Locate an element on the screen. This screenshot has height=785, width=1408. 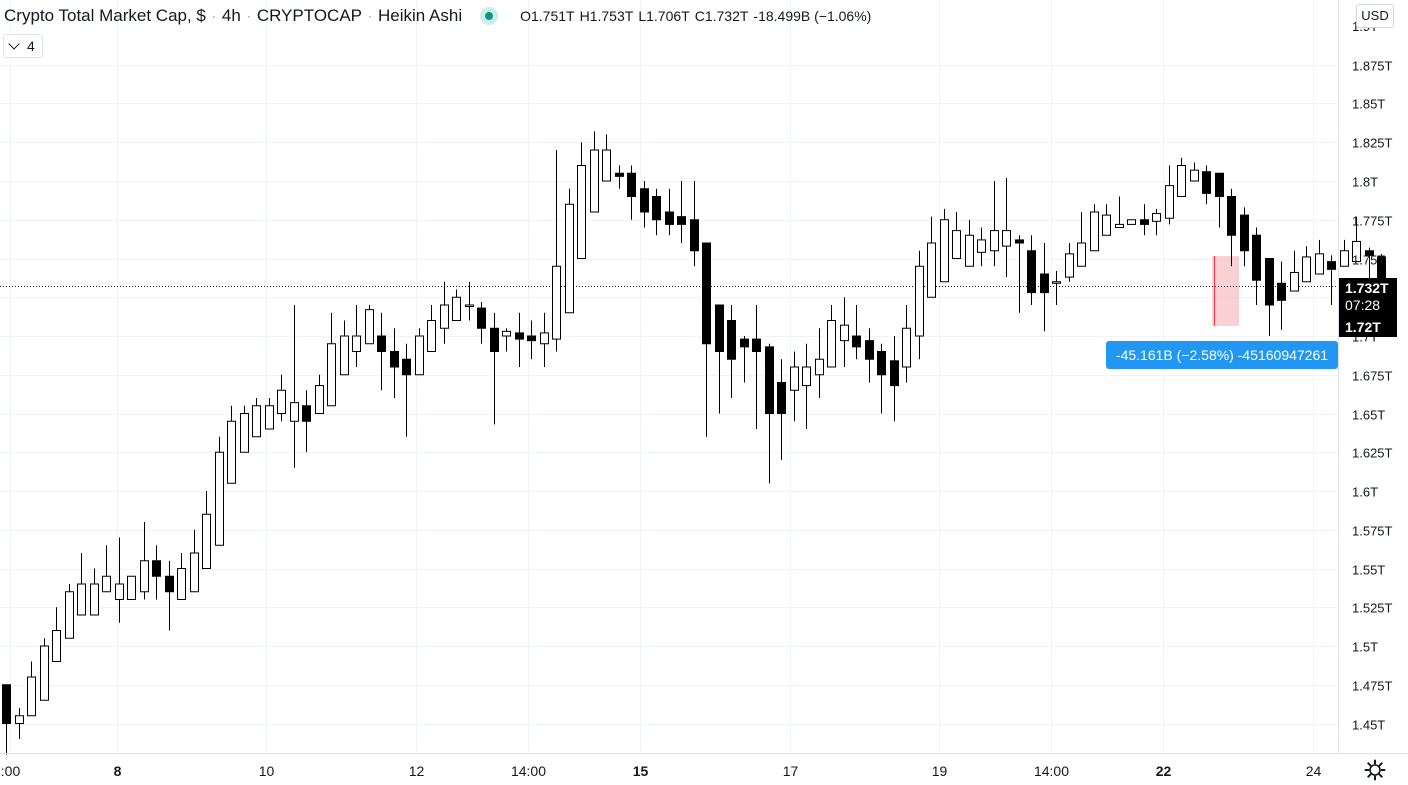
currency-button: USD is located at coordinates (1375, 16).